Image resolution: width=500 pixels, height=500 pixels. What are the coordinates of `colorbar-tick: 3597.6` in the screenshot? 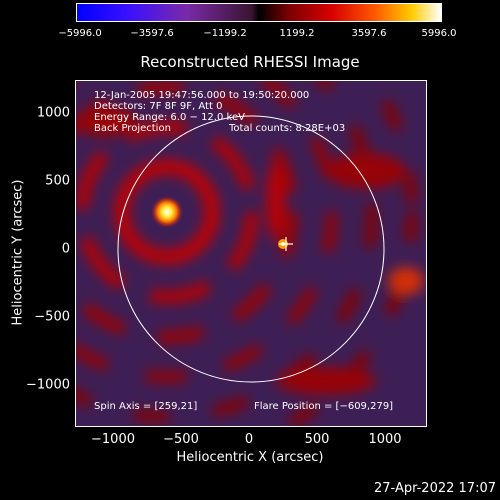 It's located at (369, 33).